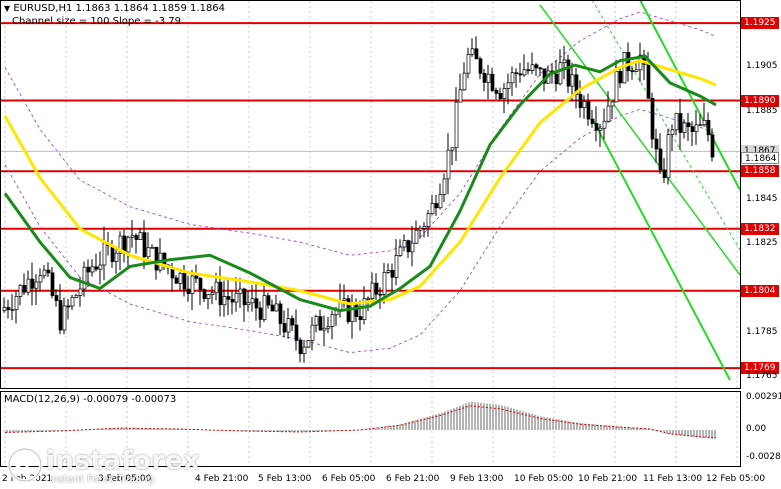 The image size is (781, 489). Describe the element at coordinates (285, 479) in the screenshot. I see `time-tick: 5 Feb 13:00` at that location.